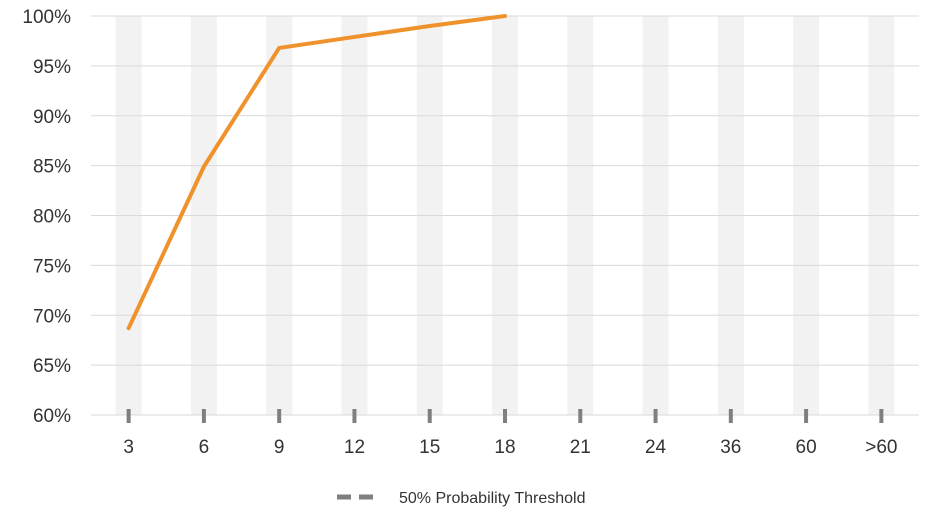 The image size is (928, 514). Describe the element at coordinates (52, 416) in the screenshot. I see `y-tick-label: 60%` at that location.